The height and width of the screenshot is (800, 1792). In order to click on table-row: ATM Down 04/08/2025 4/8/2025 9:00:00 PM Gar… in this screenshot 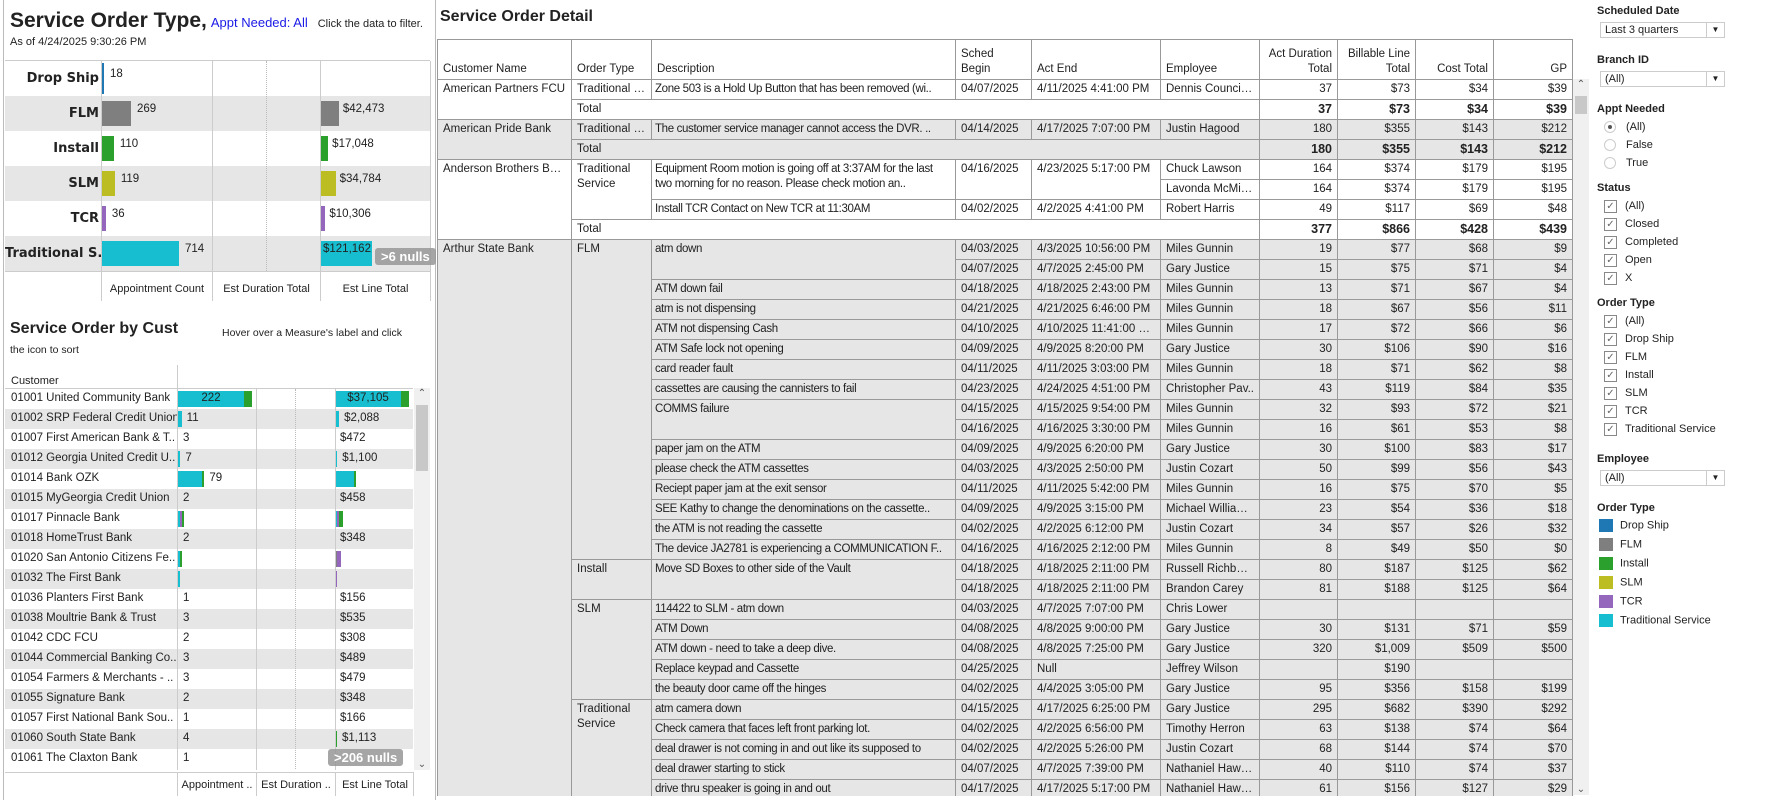, I will do `click(1005, 629)`.